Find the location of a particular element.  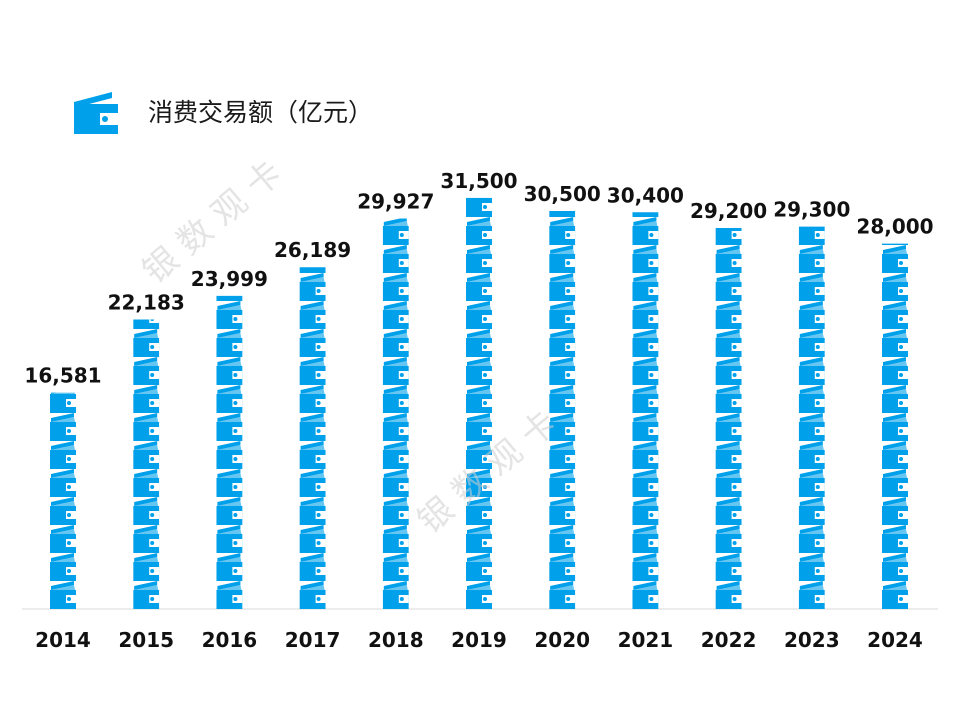

value-label-2020: 30,500 is located at coordinates (562, 194).